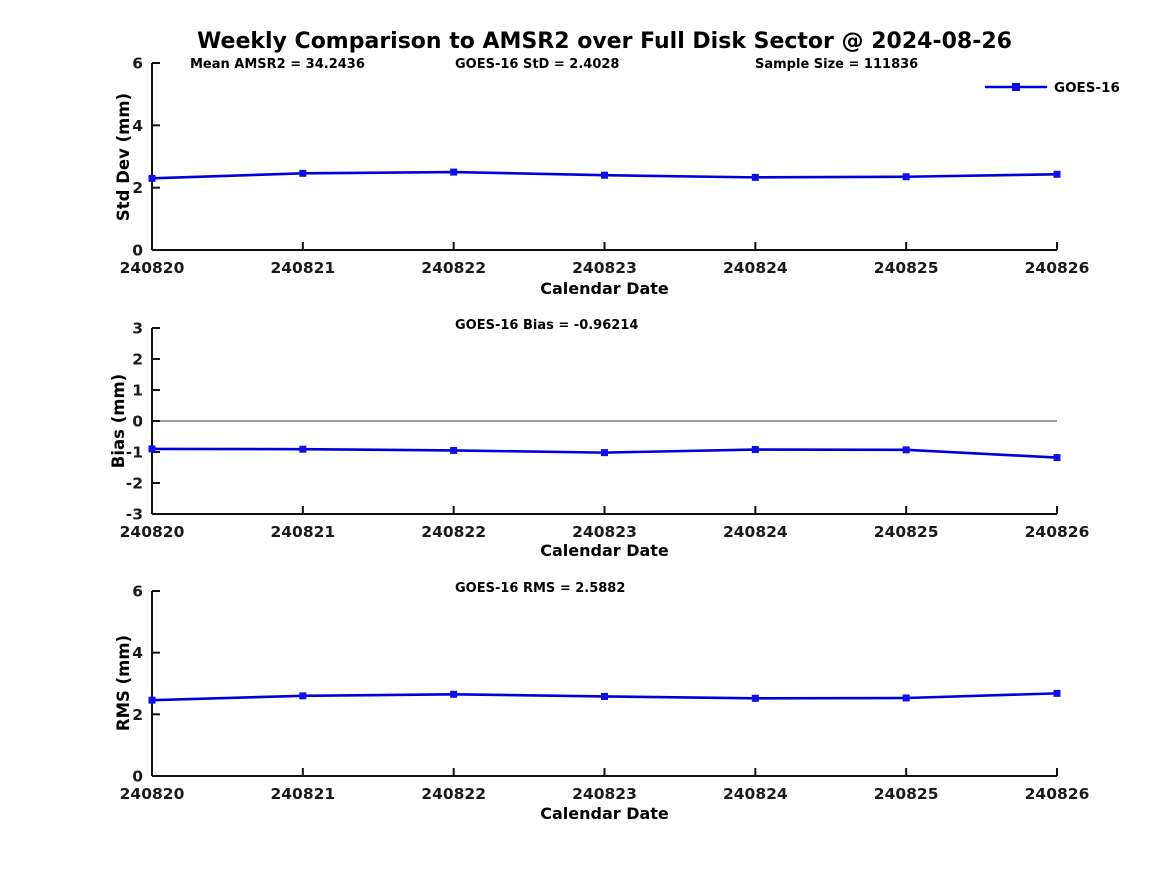 This screenshot has height=875, width=1167. I want to click on annotation-goes16-std: GOES-16 StD = 2.4028, so click(537, 64).